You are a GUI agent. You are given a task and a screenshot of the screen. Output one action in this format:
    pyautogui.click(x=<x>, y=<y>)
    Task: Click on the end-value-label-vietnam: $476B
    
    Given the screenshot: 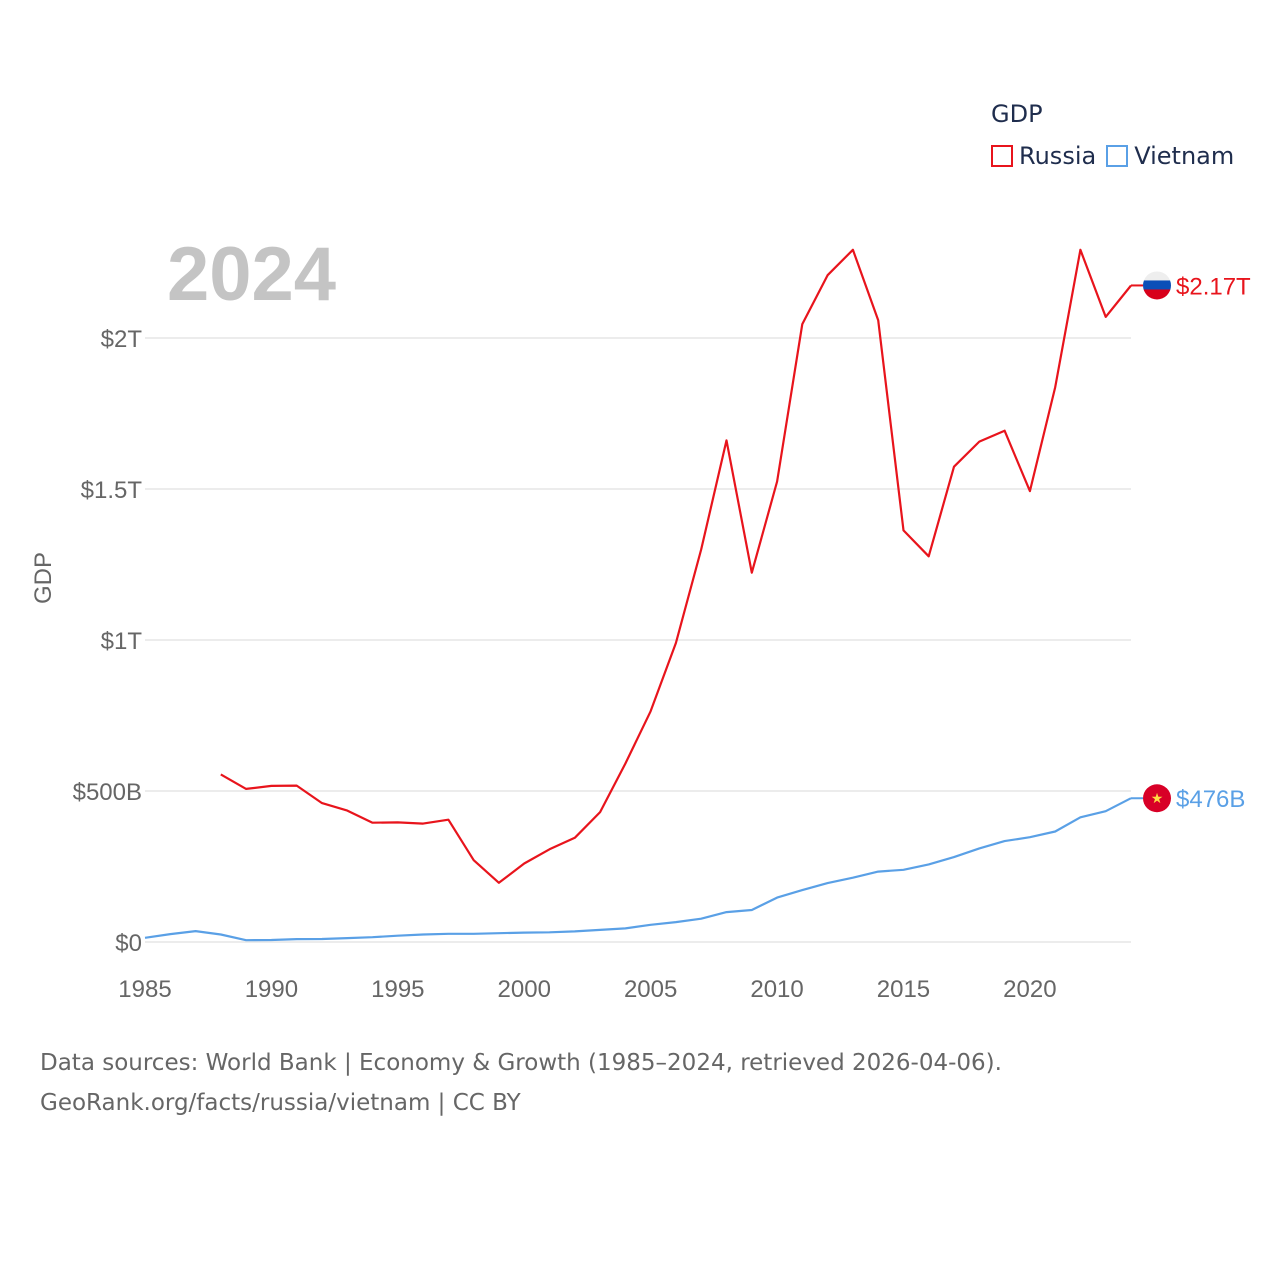 What is the action you would take?
    pyautogui.click(x=1210, y=799)
    